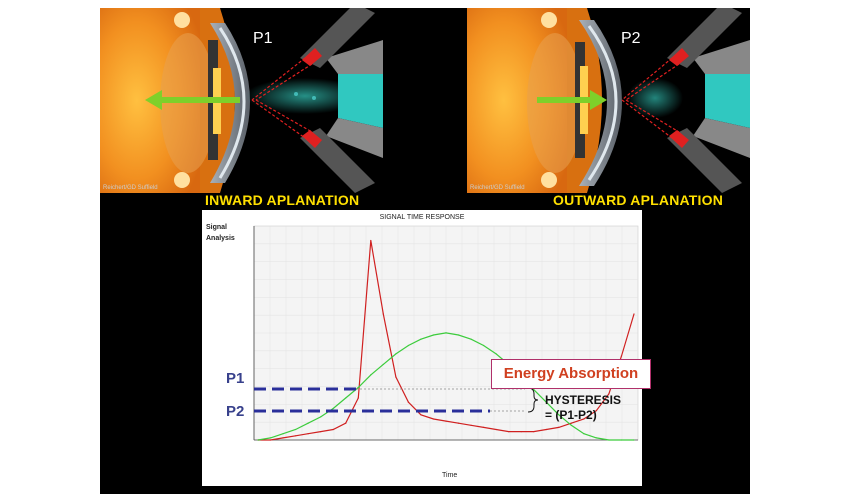  I want to click on hysteresis-label: HYSTERESIS = (P1-P2), so click(583, 408).